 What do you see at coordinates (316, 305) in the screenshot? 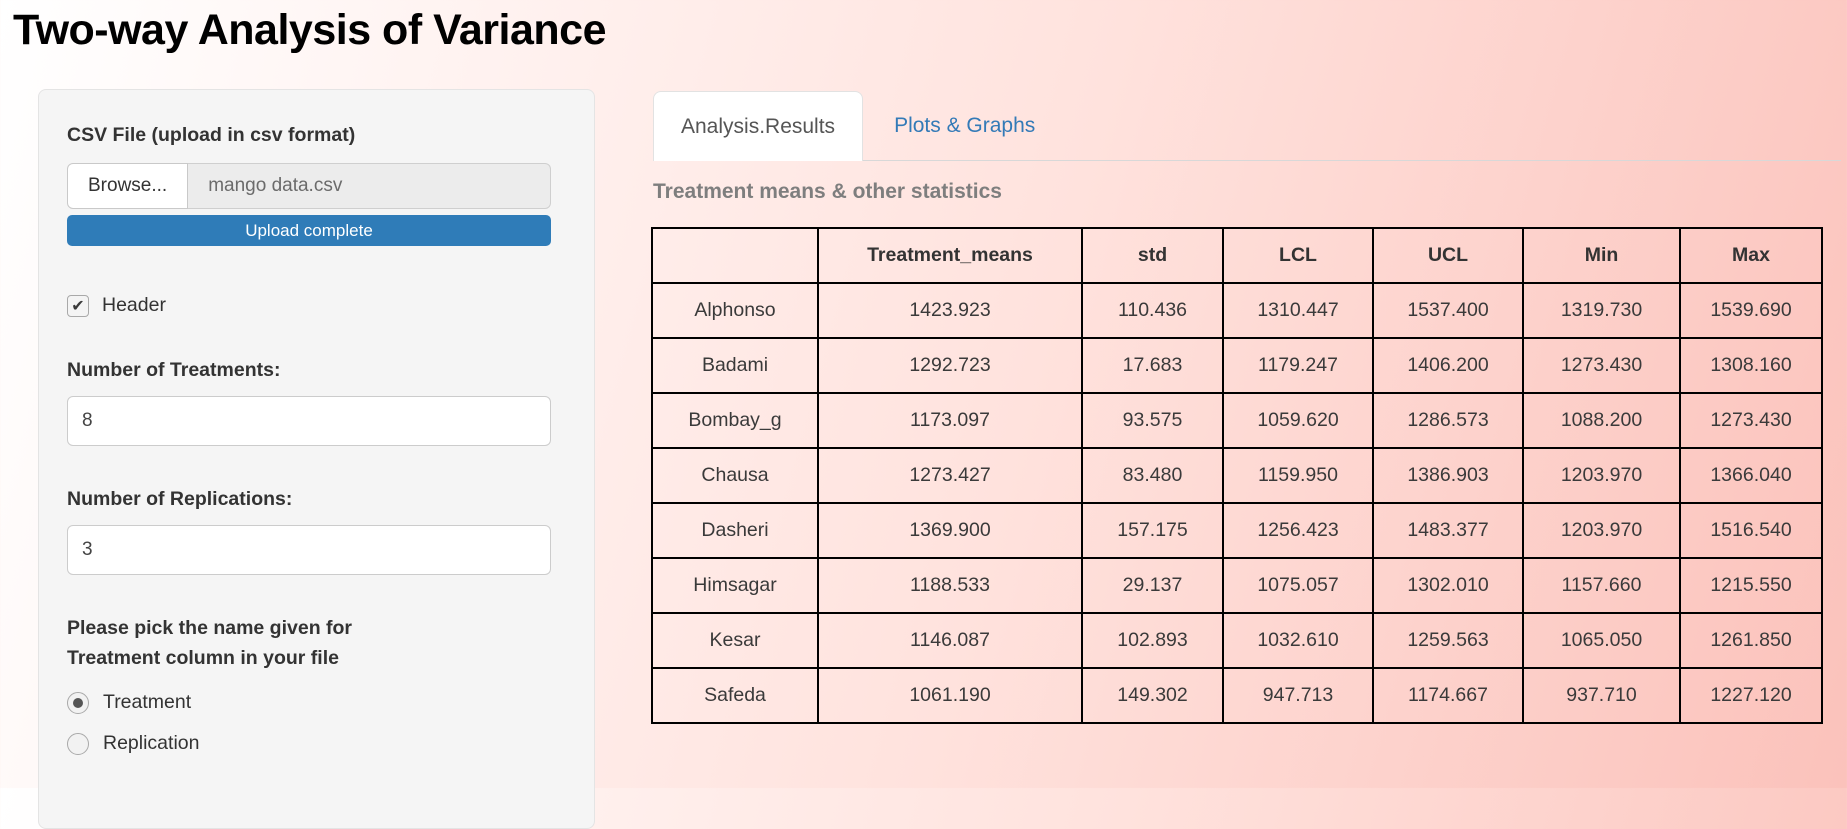
I see `header-checkbox-row: ✔ Header` at bounding box center [316, 305].